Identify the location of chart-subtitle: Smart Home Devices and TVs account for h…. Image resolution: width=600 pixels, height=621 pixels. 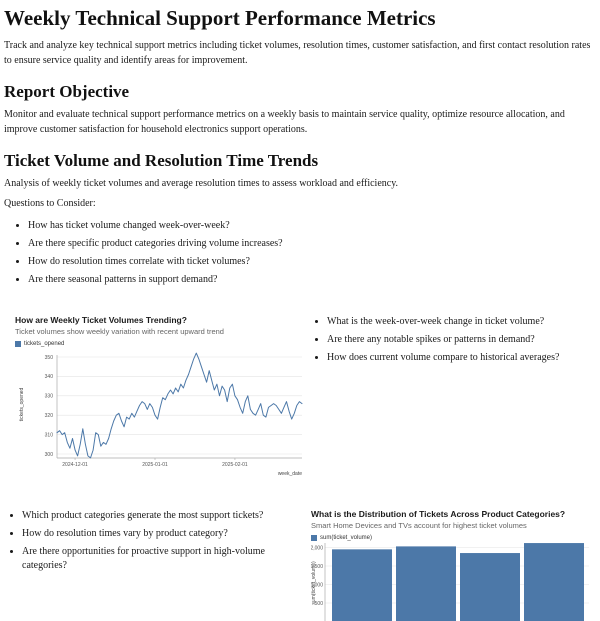
(419, 525).